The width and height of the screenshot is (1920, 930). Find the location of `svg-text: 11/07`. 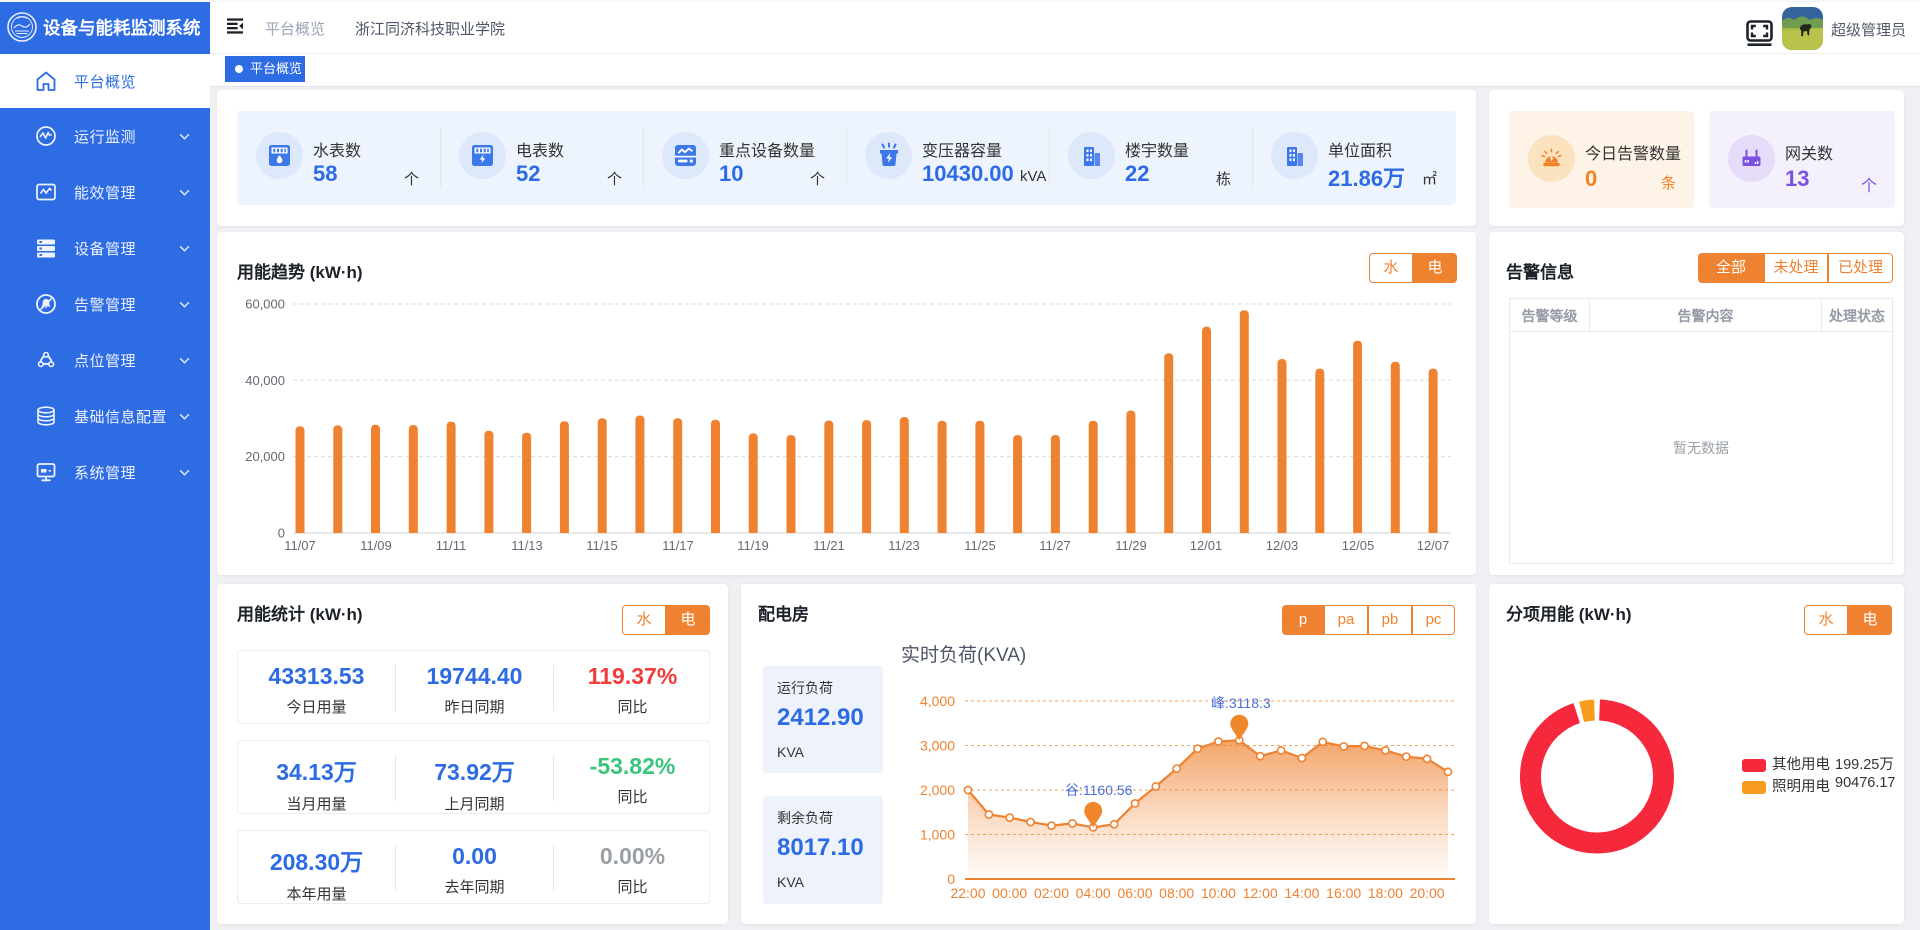

svg-text: 11/07 is located at coordinates (300, 545).